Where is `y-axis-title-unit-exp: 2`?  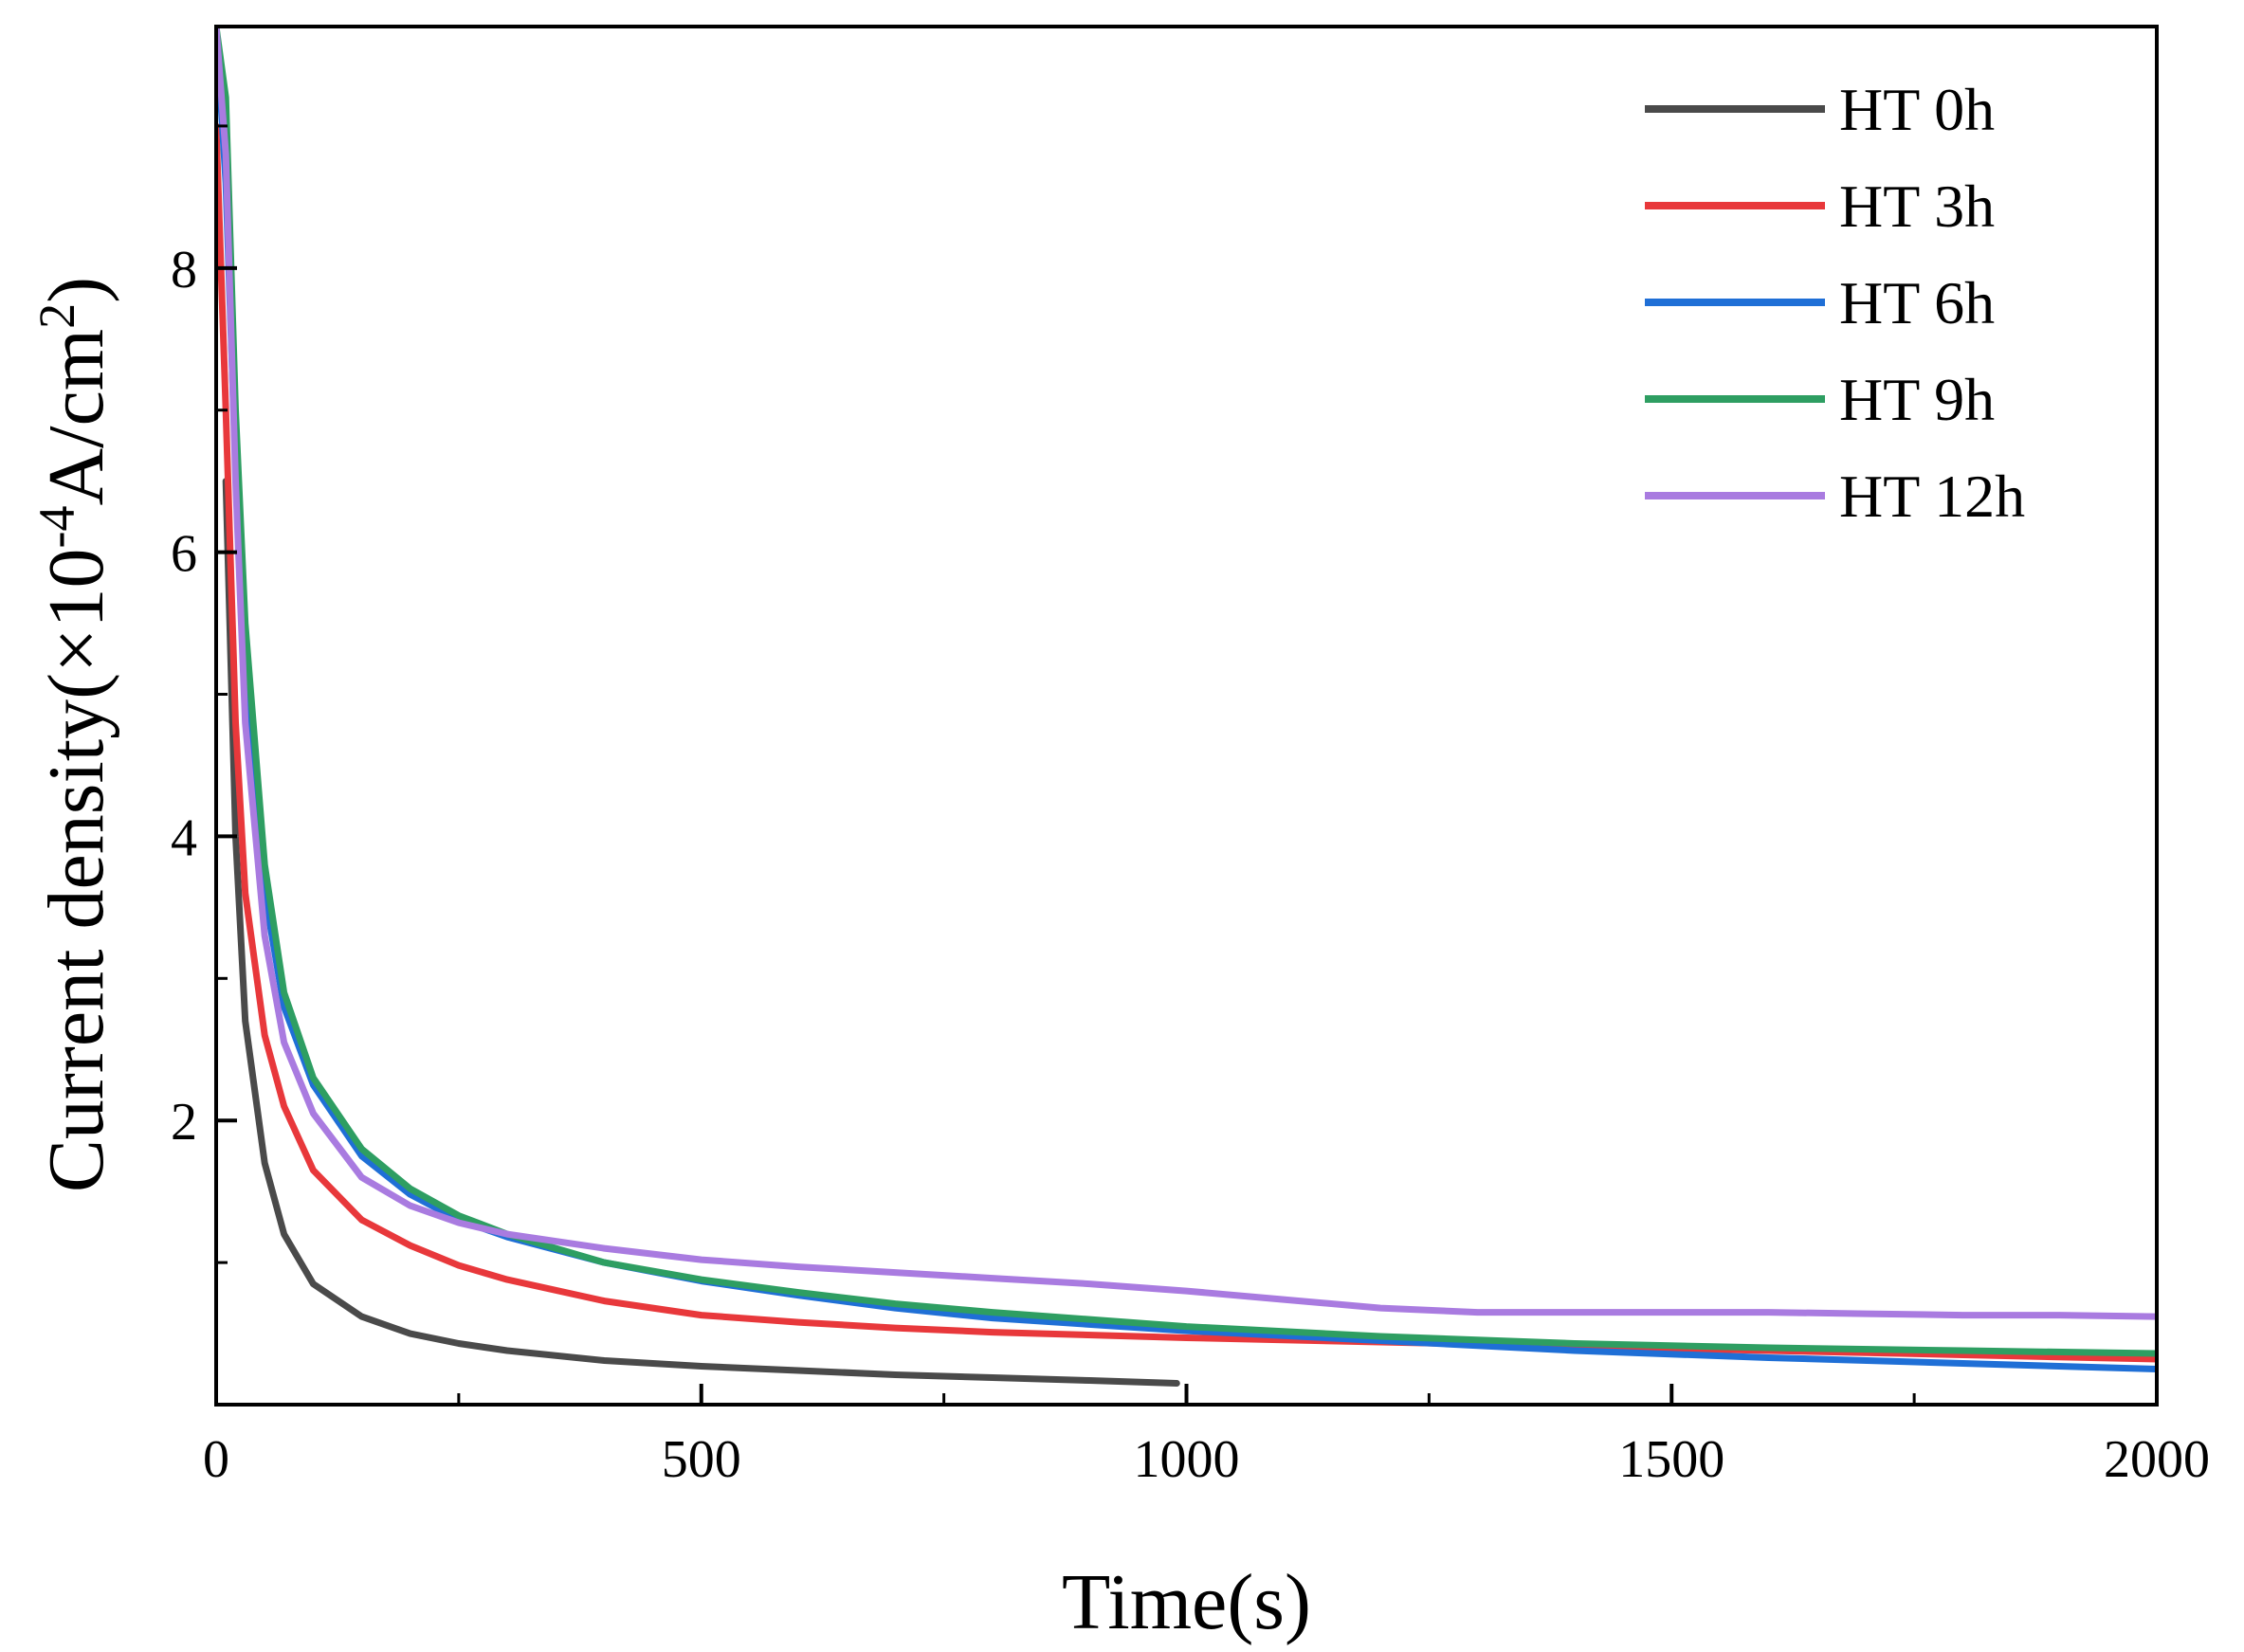
y-axis-title-unit-exp: 2 is located at coordinates (57, 316).